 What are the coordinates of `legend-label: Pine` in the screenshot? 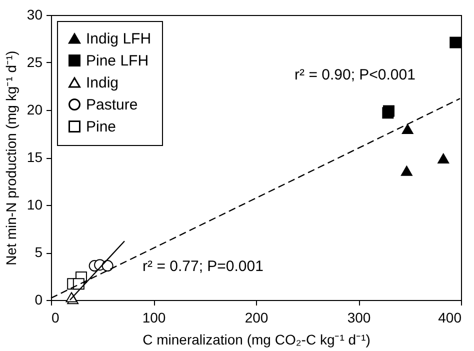 It's located at (101, 127).